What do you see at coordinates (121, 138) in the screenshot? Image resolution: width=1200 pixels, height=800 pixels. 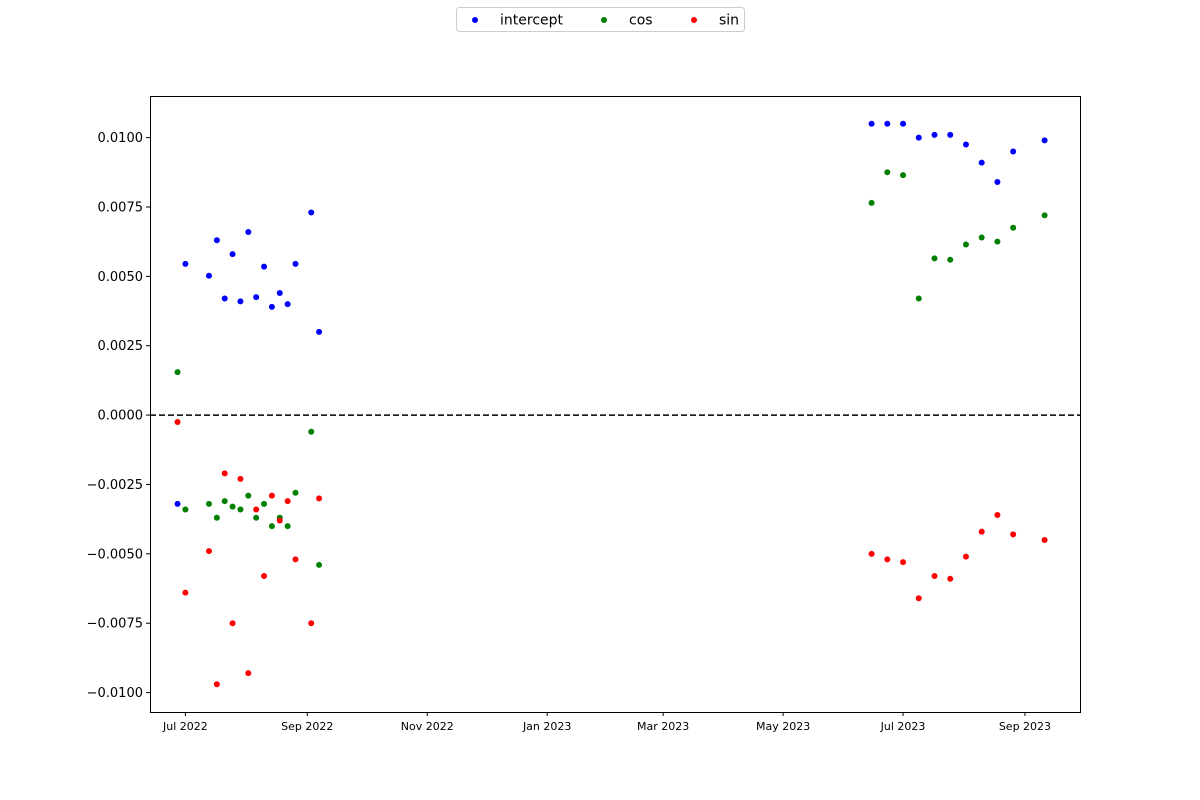 I see `y-tick-label: 0.0100` at bounding box center [121, 138].